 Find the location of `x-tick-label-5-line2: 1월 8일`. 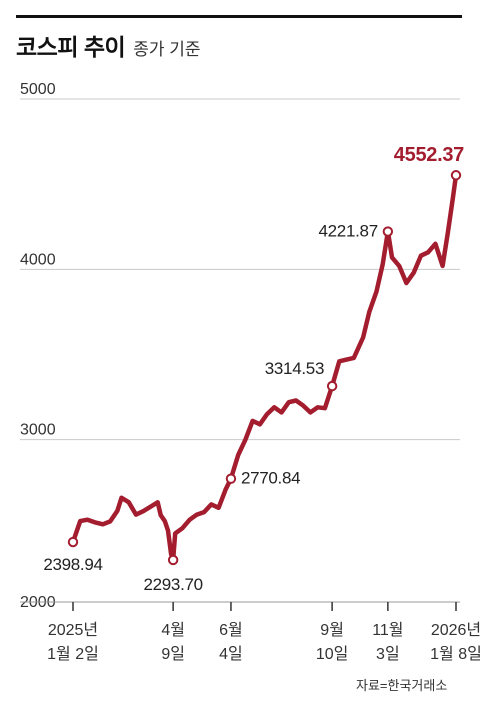

x-tick-label-5-line2: 1월 8일 is located at coordinates (455, 654).